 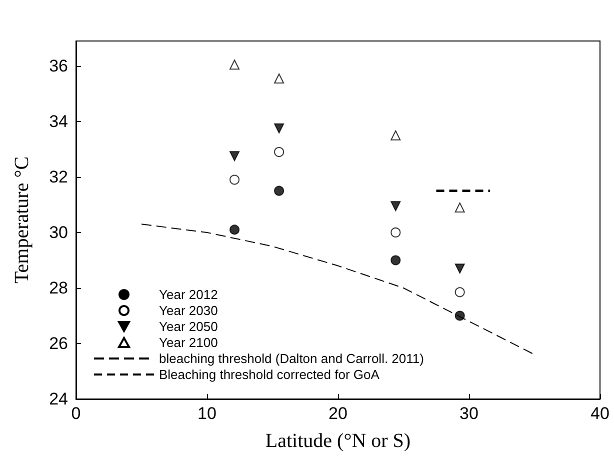 I want to click on legend-label: bleaching threshold (Dalton and Carroll. 2011), so click(x=291, y=358).